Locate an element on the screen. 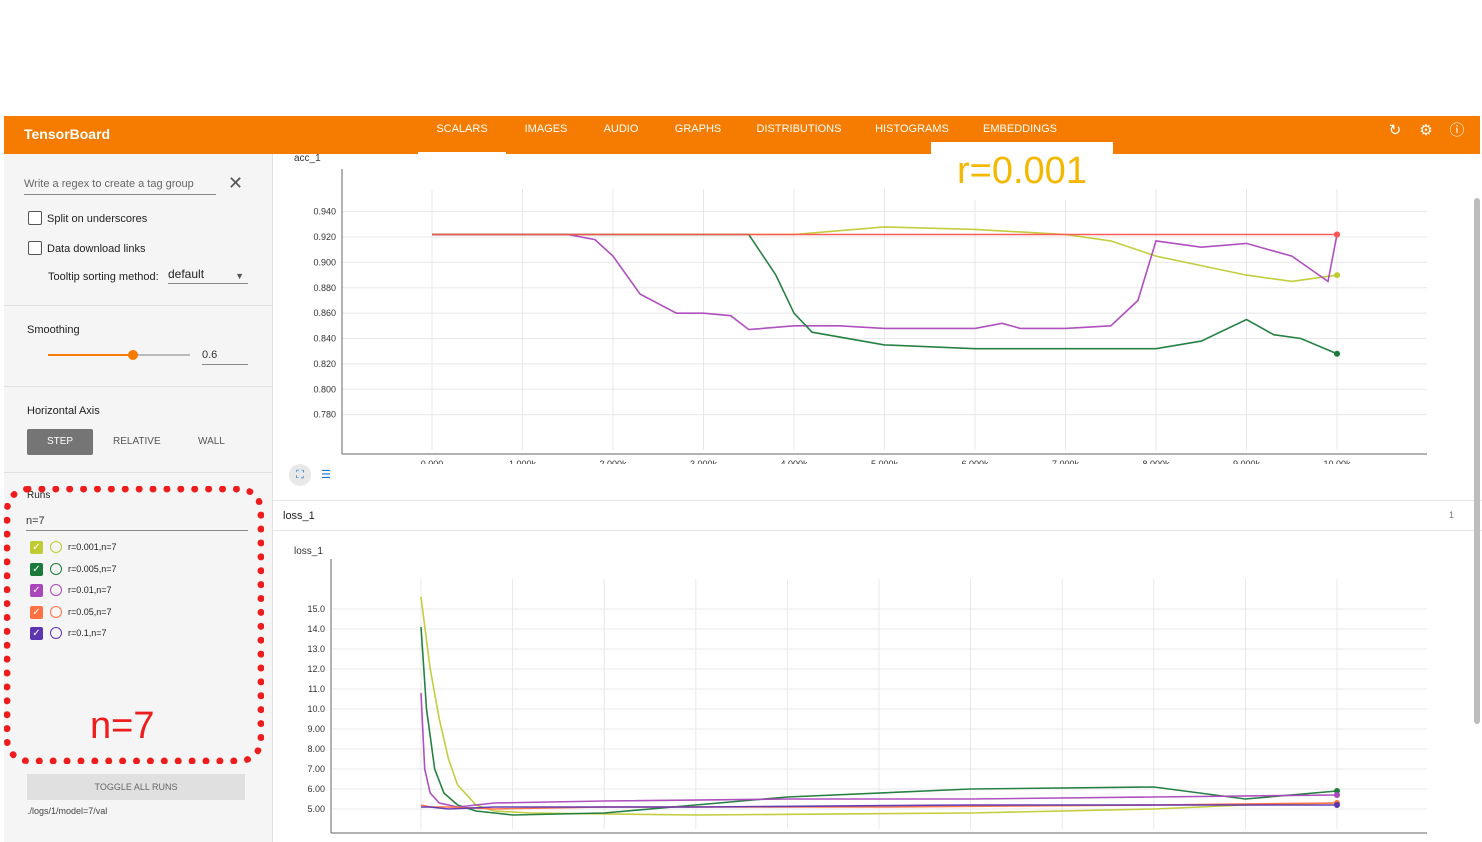 The image size is (1482, 842). acc-chart-title: acc_1 is located at coordinates (307, 158).